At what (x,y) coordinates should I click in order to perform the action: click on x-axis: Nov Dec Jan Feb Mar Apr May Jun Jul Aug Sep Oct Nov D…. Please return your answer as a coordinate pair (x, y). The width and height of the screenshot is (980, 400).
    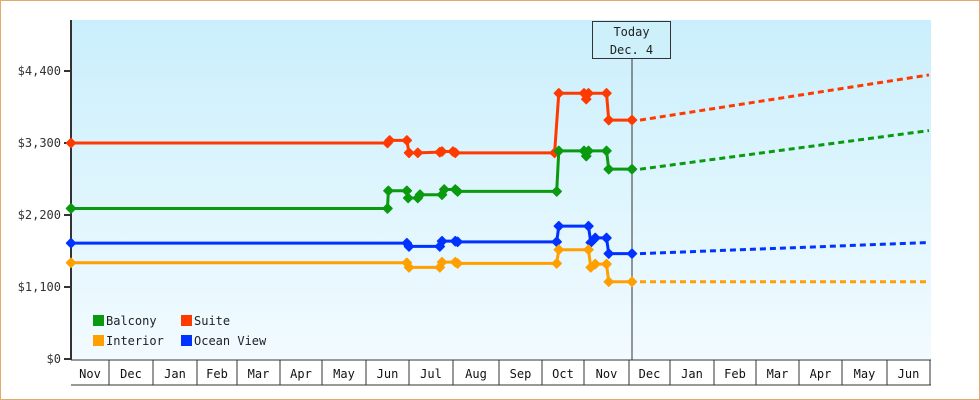
    Looking at the image, I should click on (501, 372).